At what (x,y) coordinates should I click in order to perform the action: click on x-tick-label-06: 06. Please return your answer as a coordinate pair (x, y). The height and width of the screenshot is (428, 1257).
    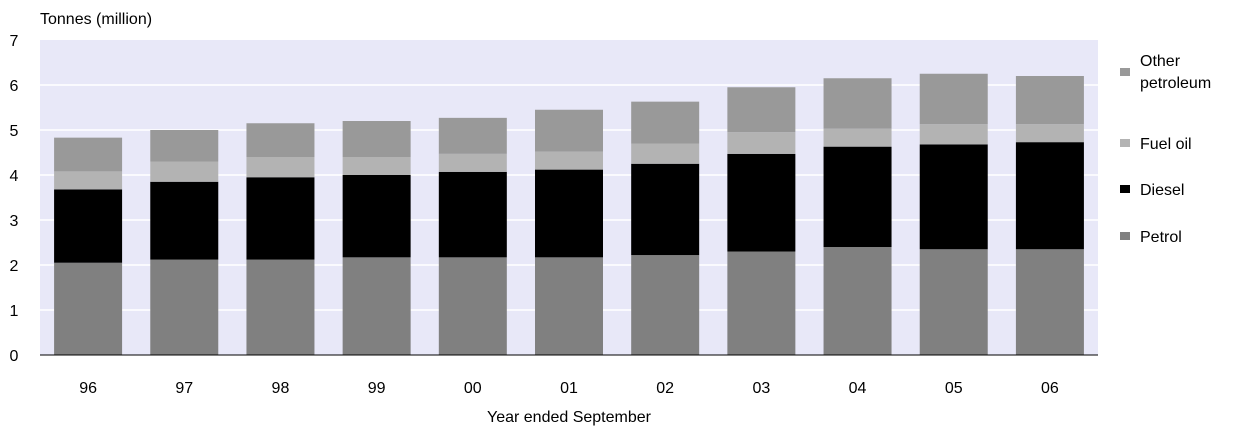
    Looking at the image, I should click on (1050, 388).